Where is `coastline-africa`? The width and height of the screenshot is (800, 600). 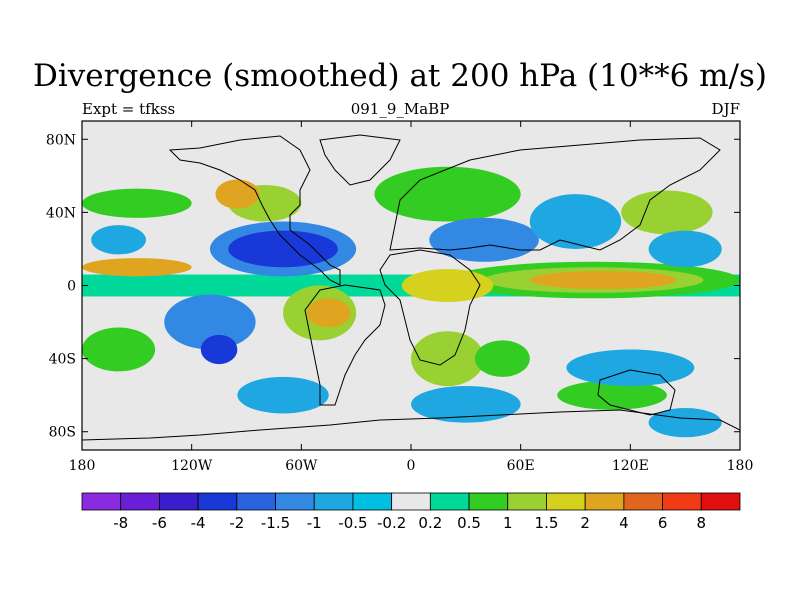
coastline-africa is located at coordinates (430, 307).